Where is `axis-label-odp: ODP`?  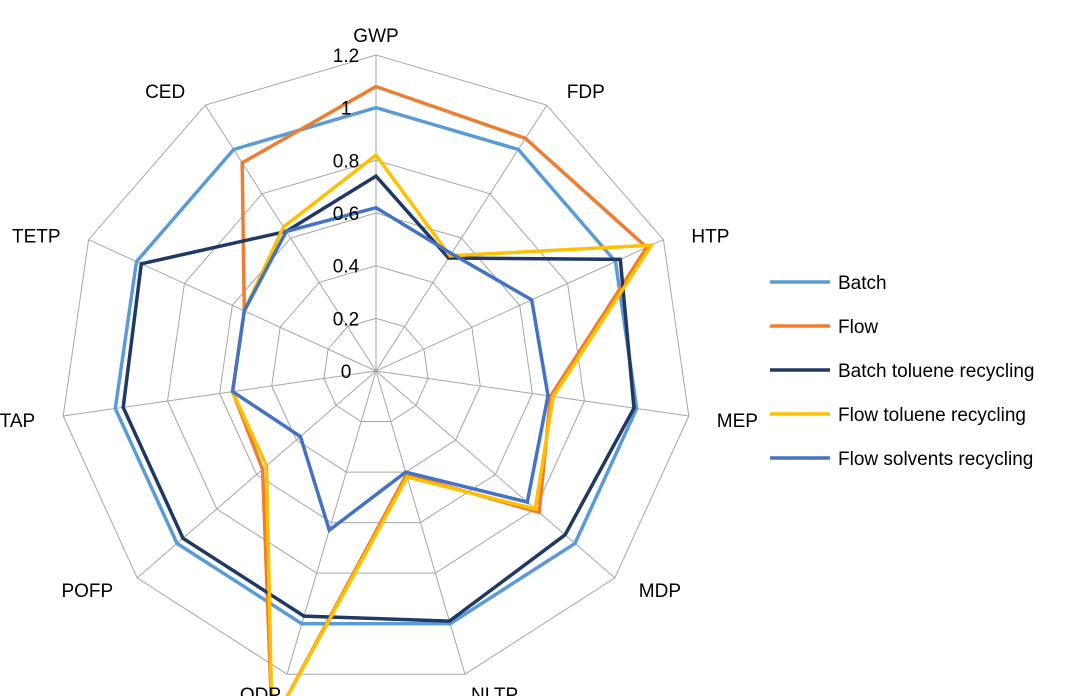 axis-label-odp: ODP is located at coordinates (260, 690).